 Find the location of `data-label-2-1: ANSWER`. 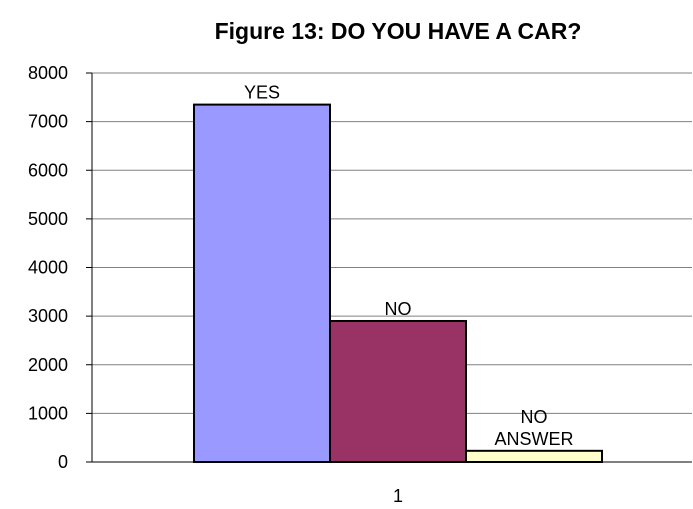

data-label-2-1: ANSWER is located at coordinates (533, 439).